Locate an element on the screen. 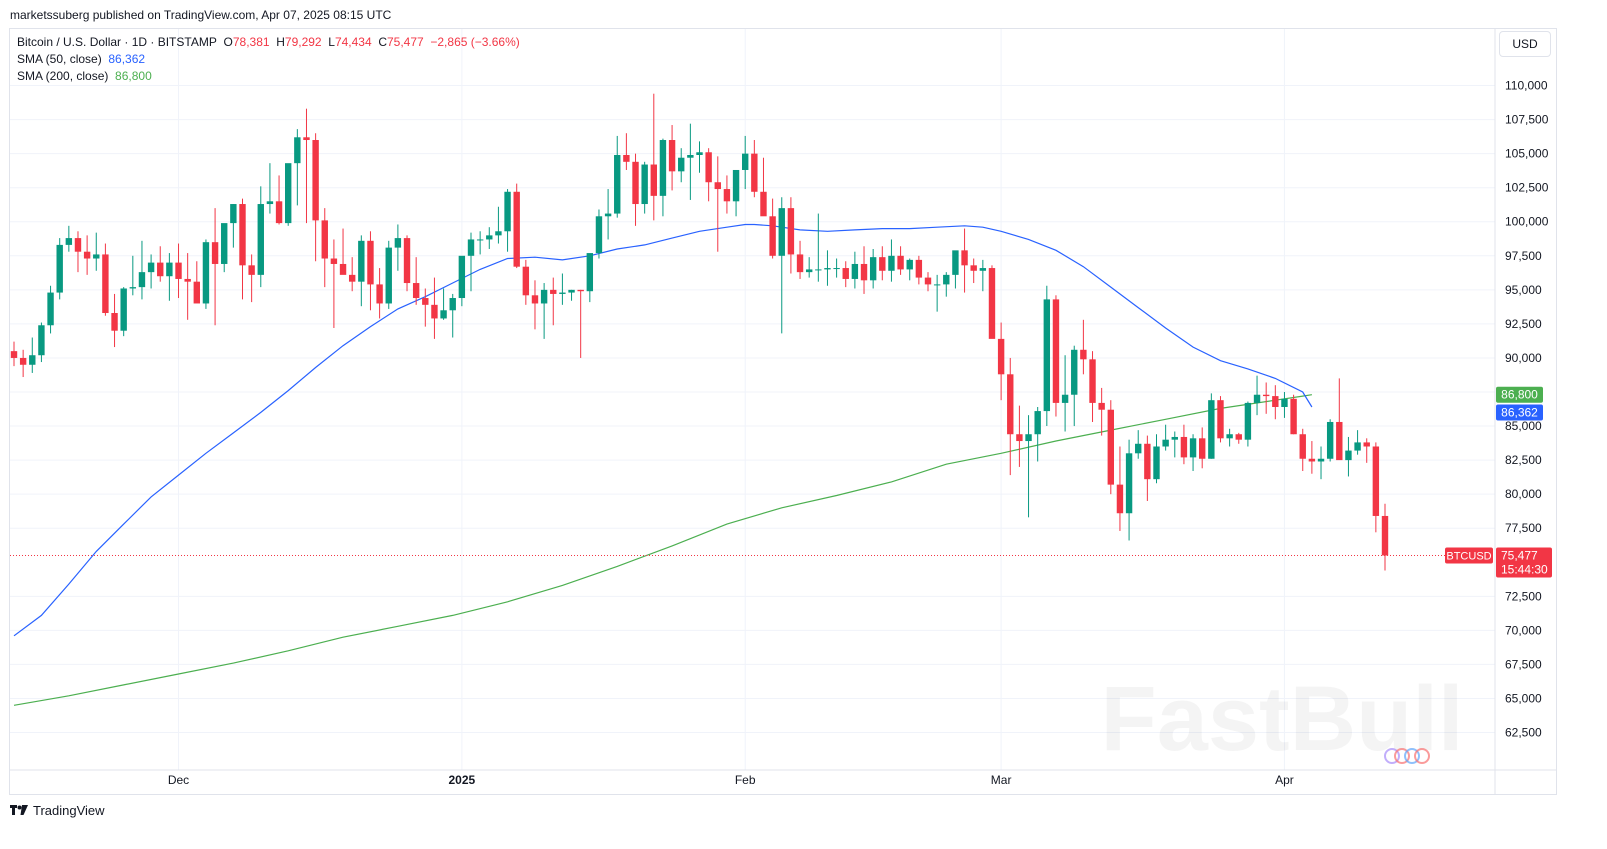 Image resolution: width=1607 pixels, height=849 pixels. sma200-row: SMA (200, close) 86,800 is located at coordinates (268, 76).